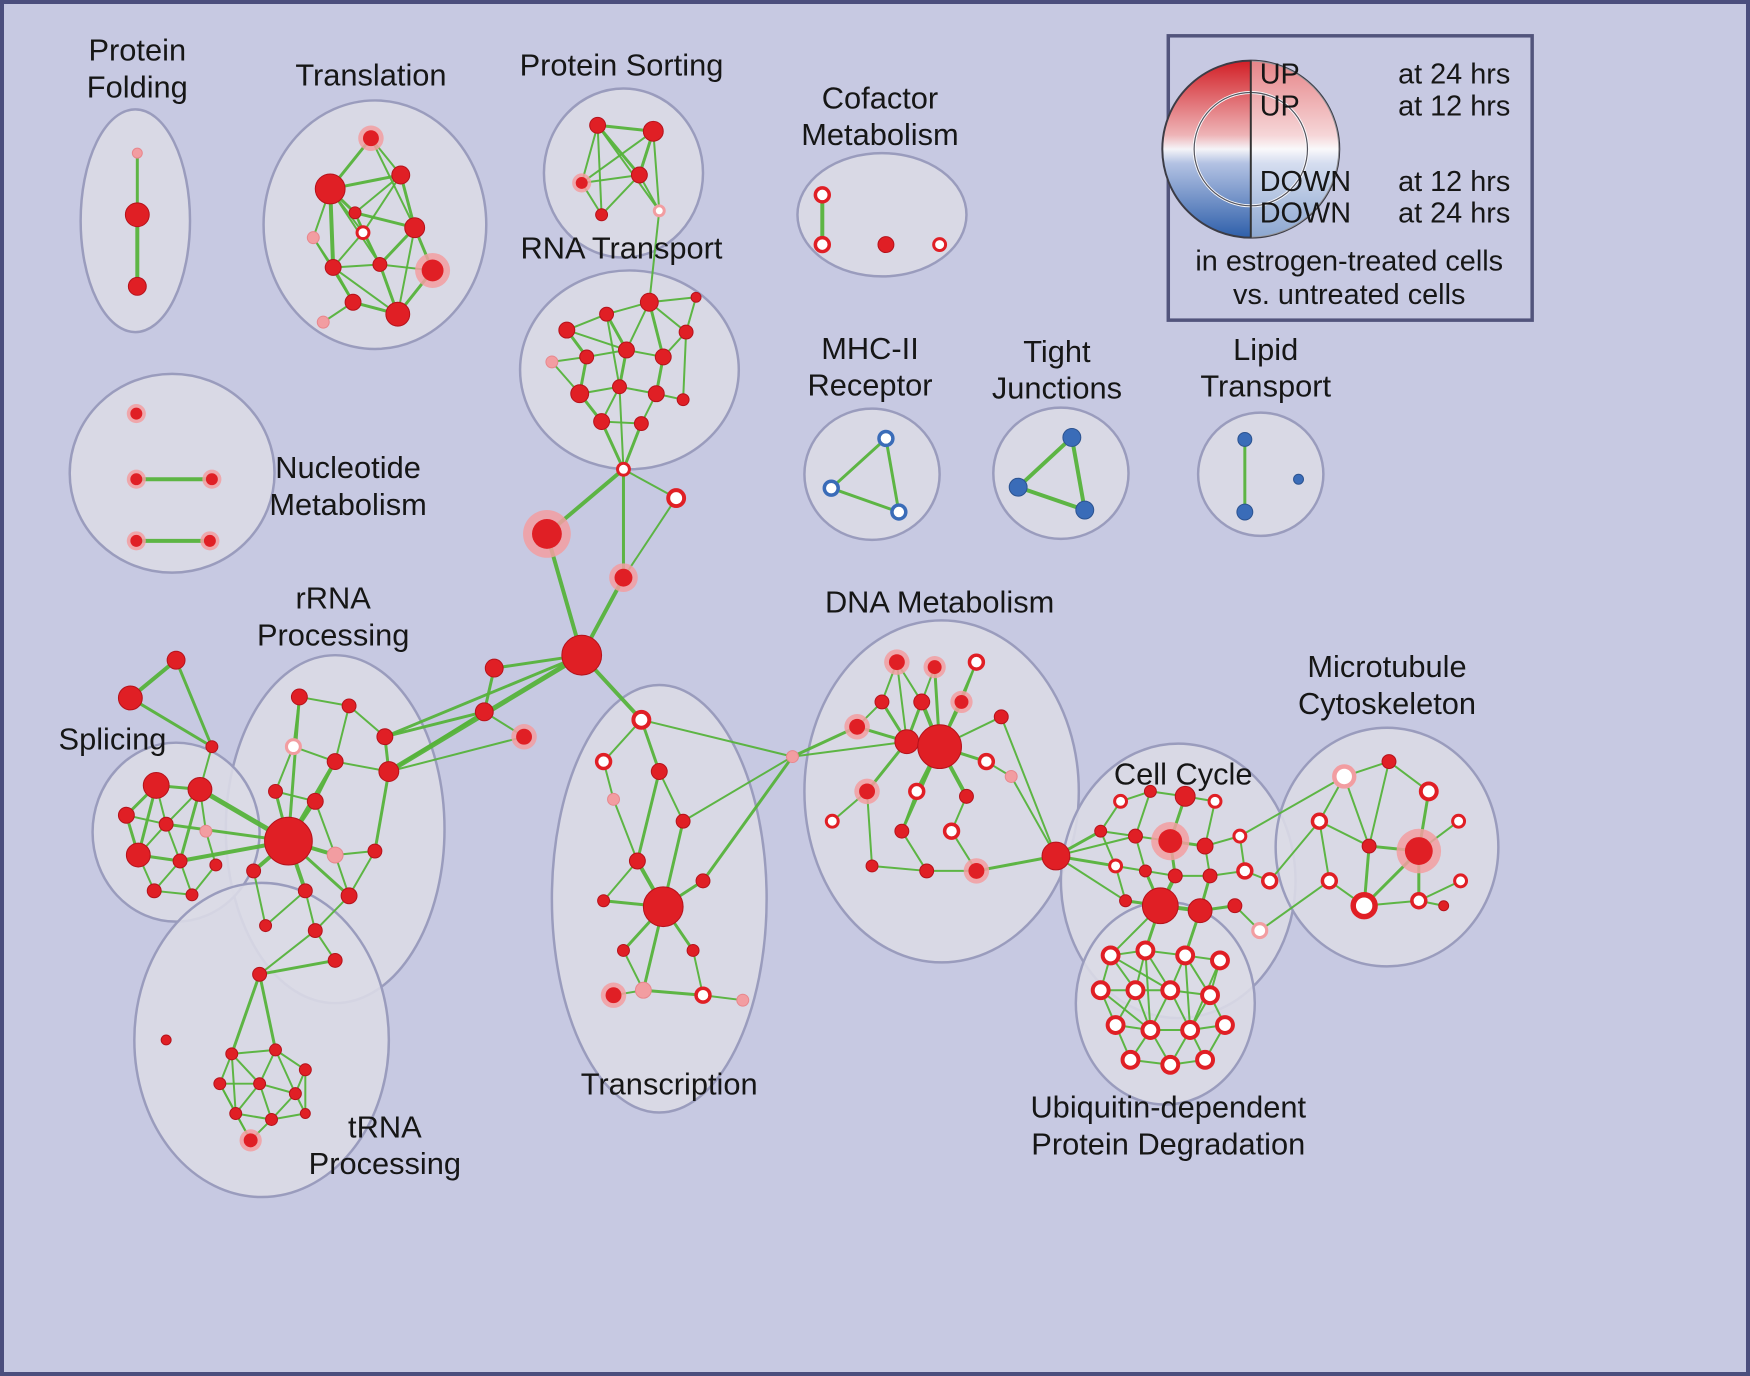 The height and width of the screenshot is (1376, 1750). What do you see at coordinates (683, 400) in the screenshot?
I see `node-rt13` at bounding box center [683, 400].